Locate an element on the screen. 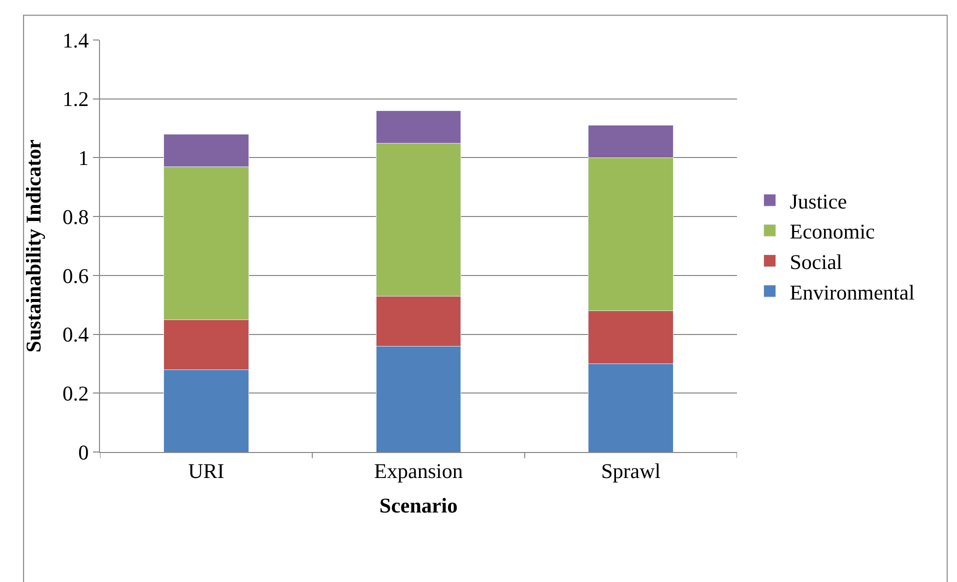 This screenshot has width=957, height=582. legend-label: Social is located at coordinates (816, 262).